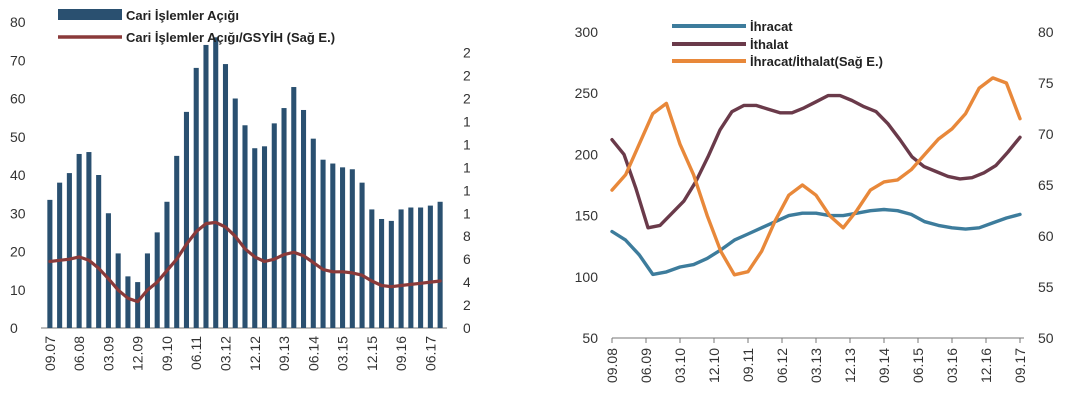  I want to click on x-tick-label: 03.10, so click(680, 365).